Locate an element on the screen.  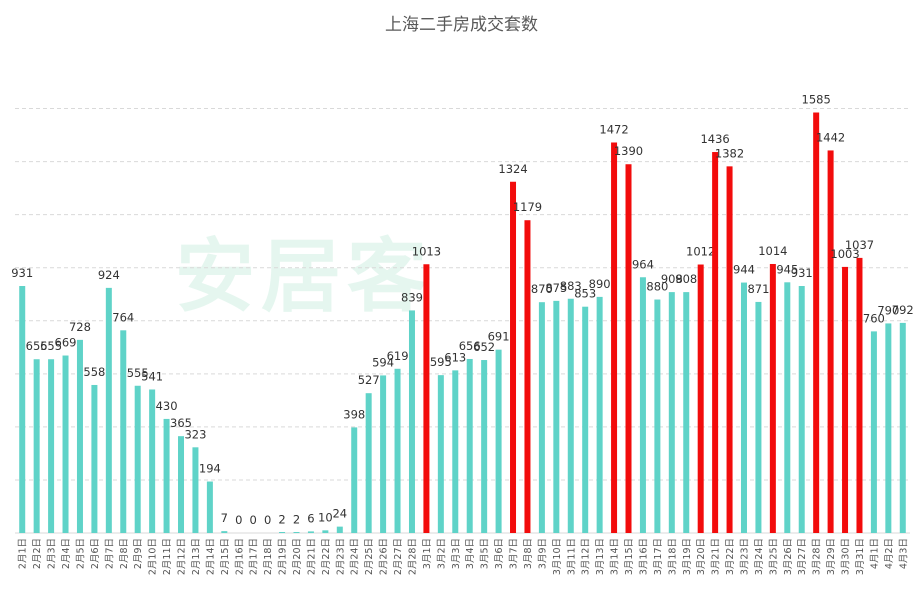
data-label: 853 is located at coordinates (585, 294).